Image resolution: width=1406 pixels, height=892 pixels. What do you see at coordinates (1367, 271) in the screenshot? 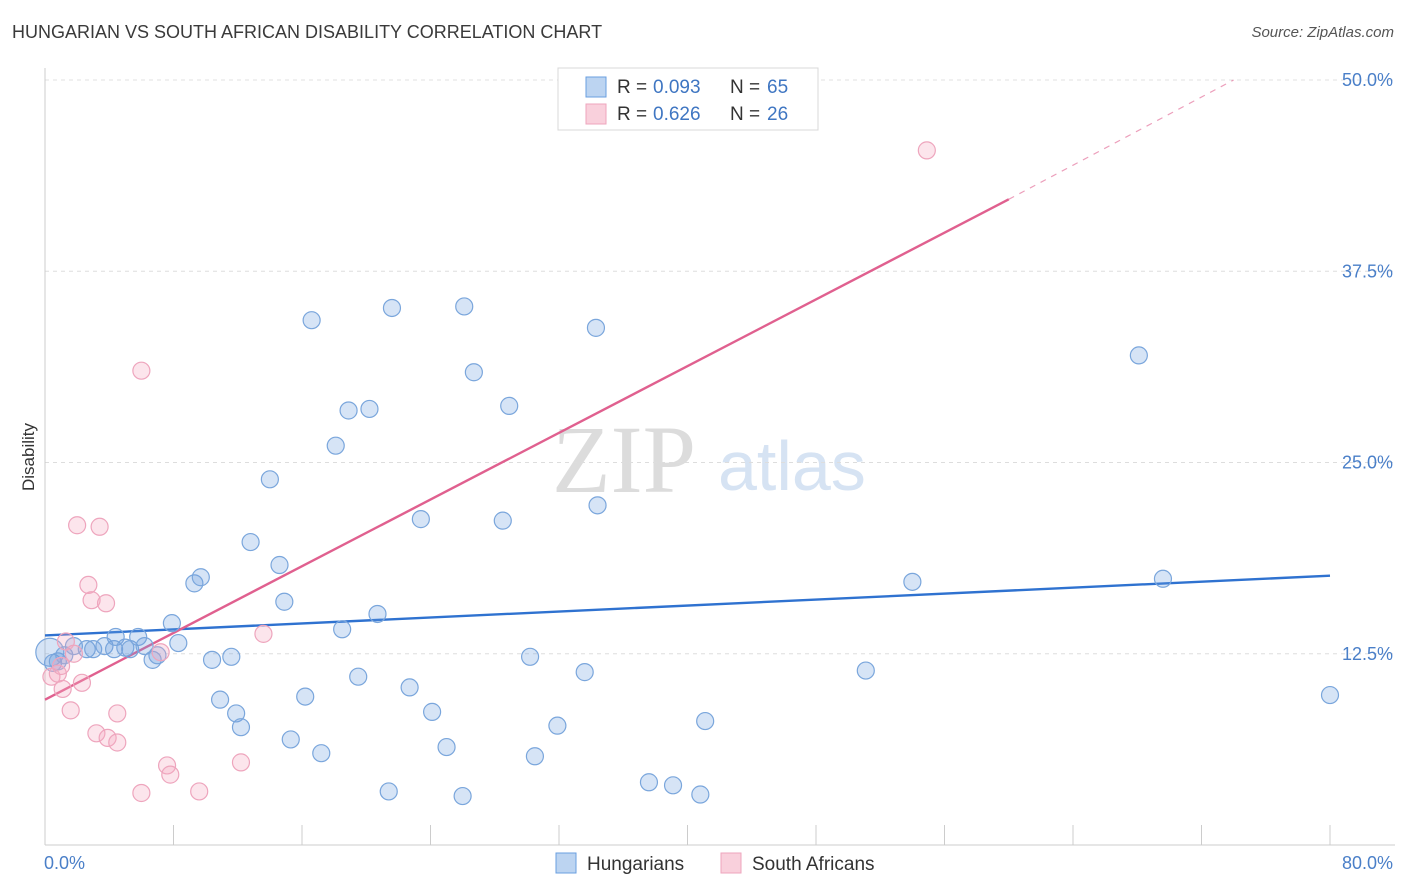
I see `y-tick-label: 37.5%` at bounding box center [1367, 271].